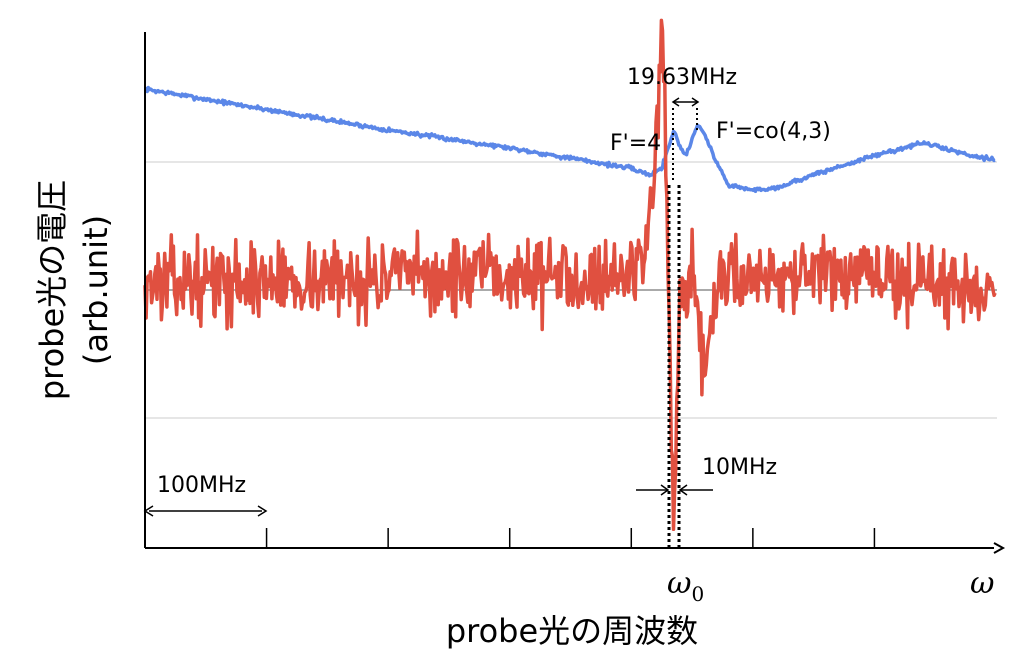 The width and height of the screenshot is (1024, 663). I want to click on width-marker-arrowhead-left, so click(665, 490).